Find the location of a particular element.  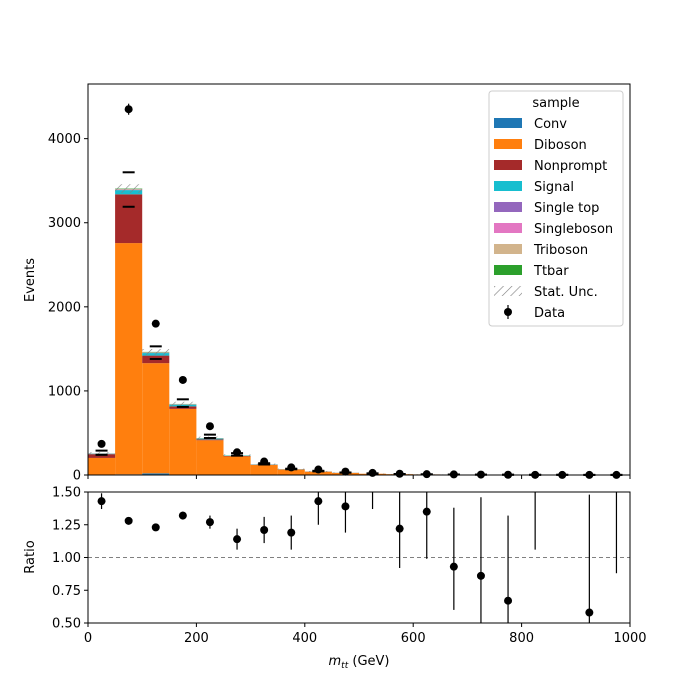

legend-label: Ttbar is located at coordinates (551, 271).